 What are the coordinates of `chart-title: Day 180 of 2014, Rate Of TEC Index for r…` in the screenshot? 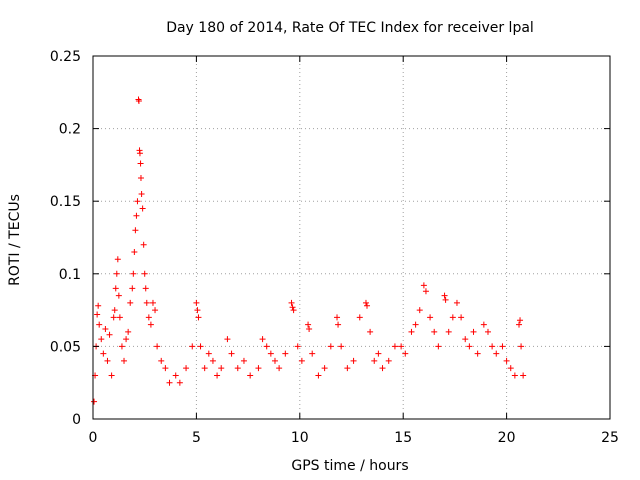 It's located at (350, 28).